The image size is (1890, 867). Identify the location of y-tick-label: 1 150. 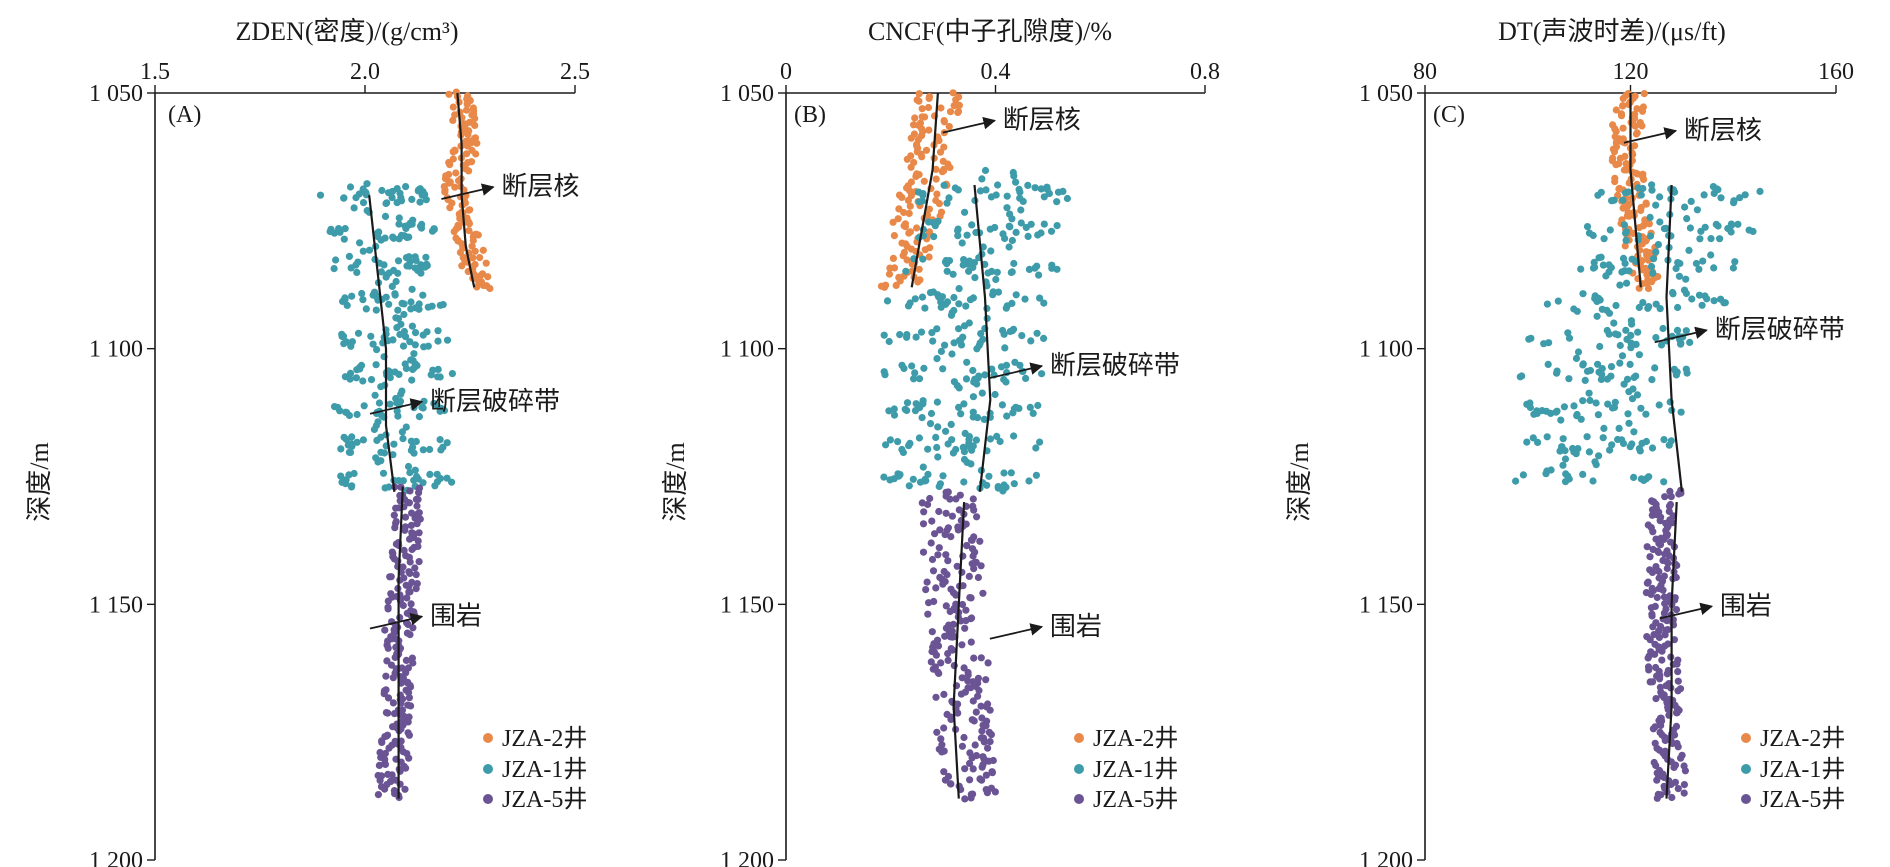
(747, 605).